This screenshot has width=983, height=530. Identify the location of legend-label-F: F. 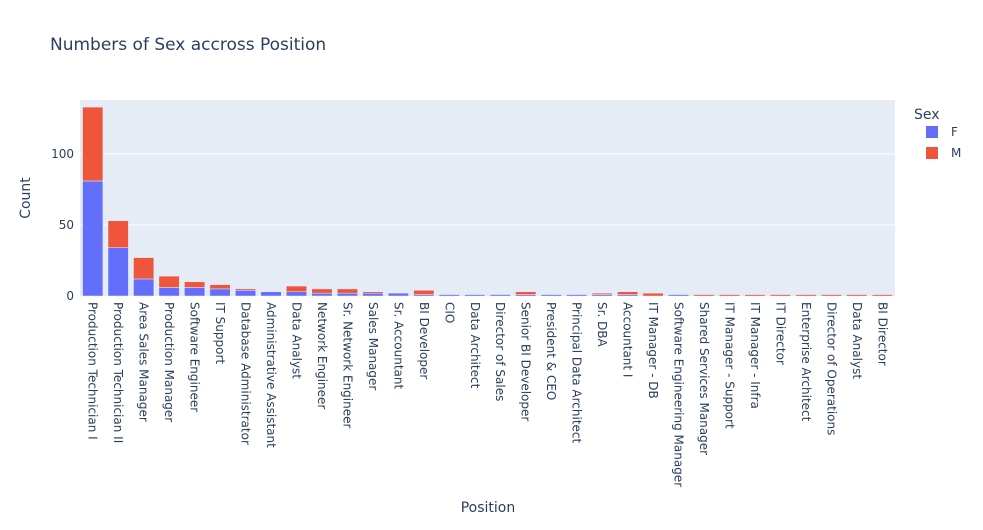
(954, 132).